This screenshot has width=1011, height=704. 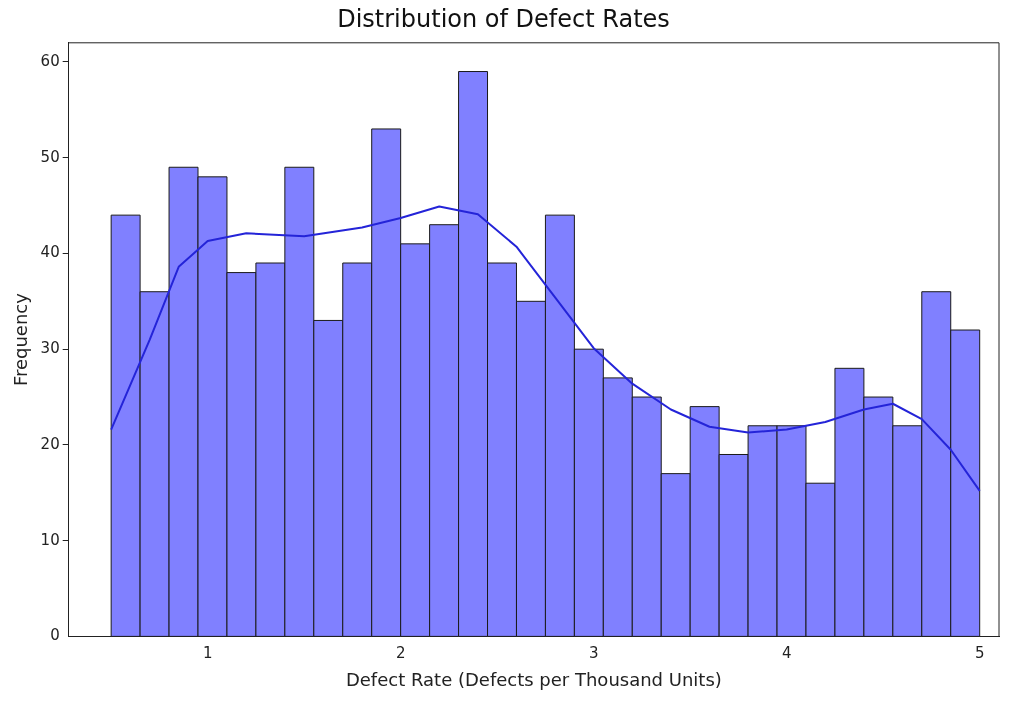 What do you see at coordinates (593, 653) in the screenshot?
I see `x-tick-label: 3` at bounding box center [593, 653].